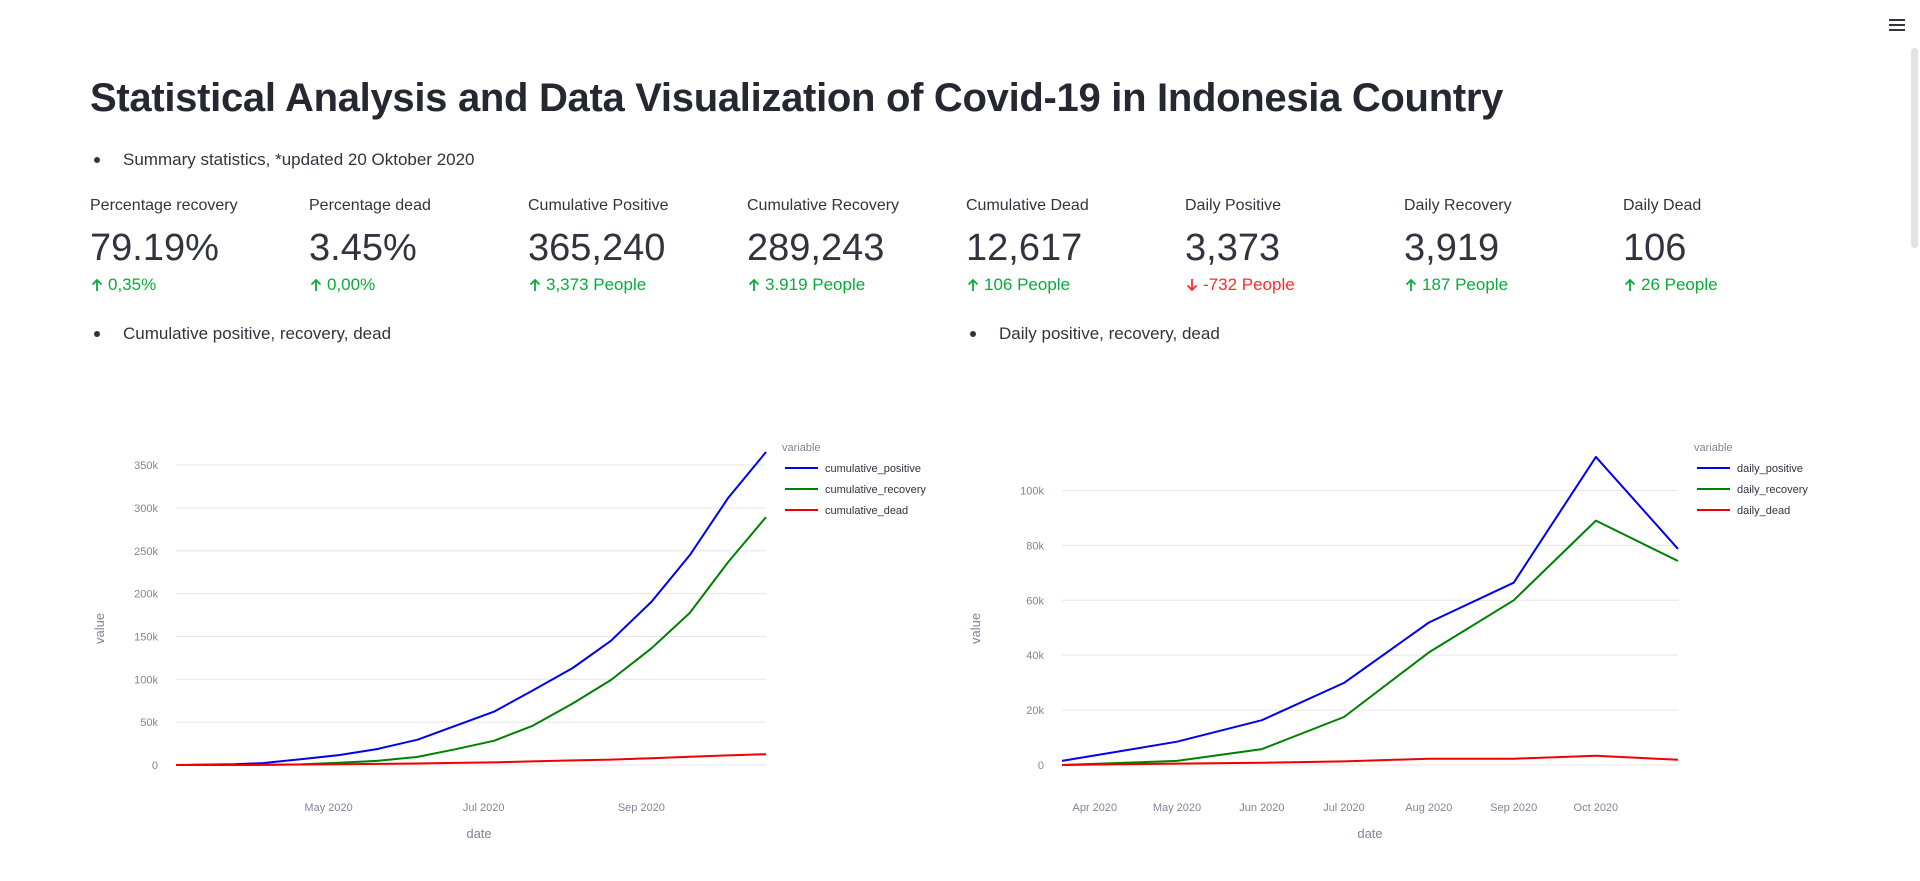 The width and height of the screenshot is (1920, 881). What do you see at coordinates (164, 205) in the screenshot?
I see `metric-label: Percentage recovery` at bounding box center [164, 205].